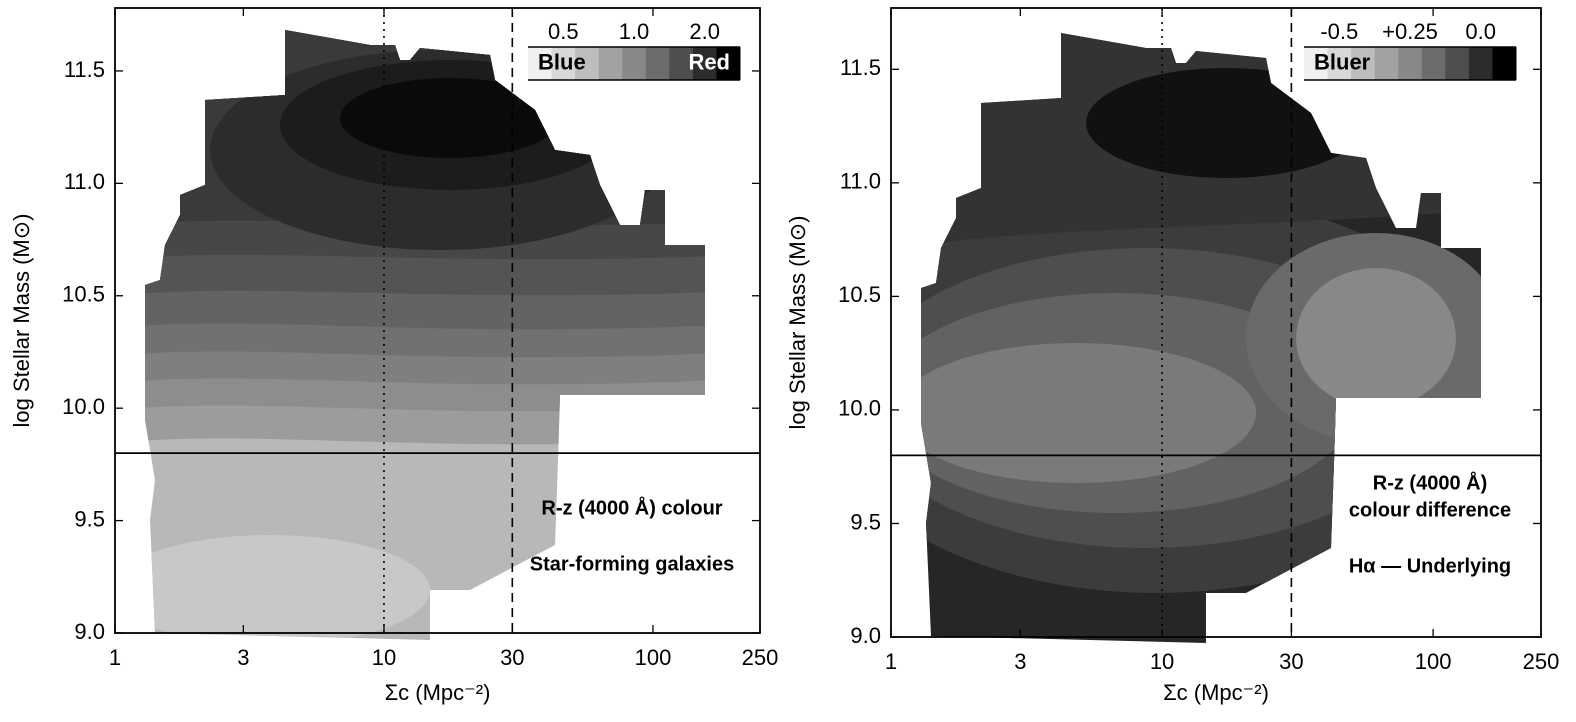 The width and height of the screenshot is (1576, 722). What do you see at coordinates (632, 564) in the screenshot?
I see `annotation: Star-forming galaxies` at bounding box center [632, 564].